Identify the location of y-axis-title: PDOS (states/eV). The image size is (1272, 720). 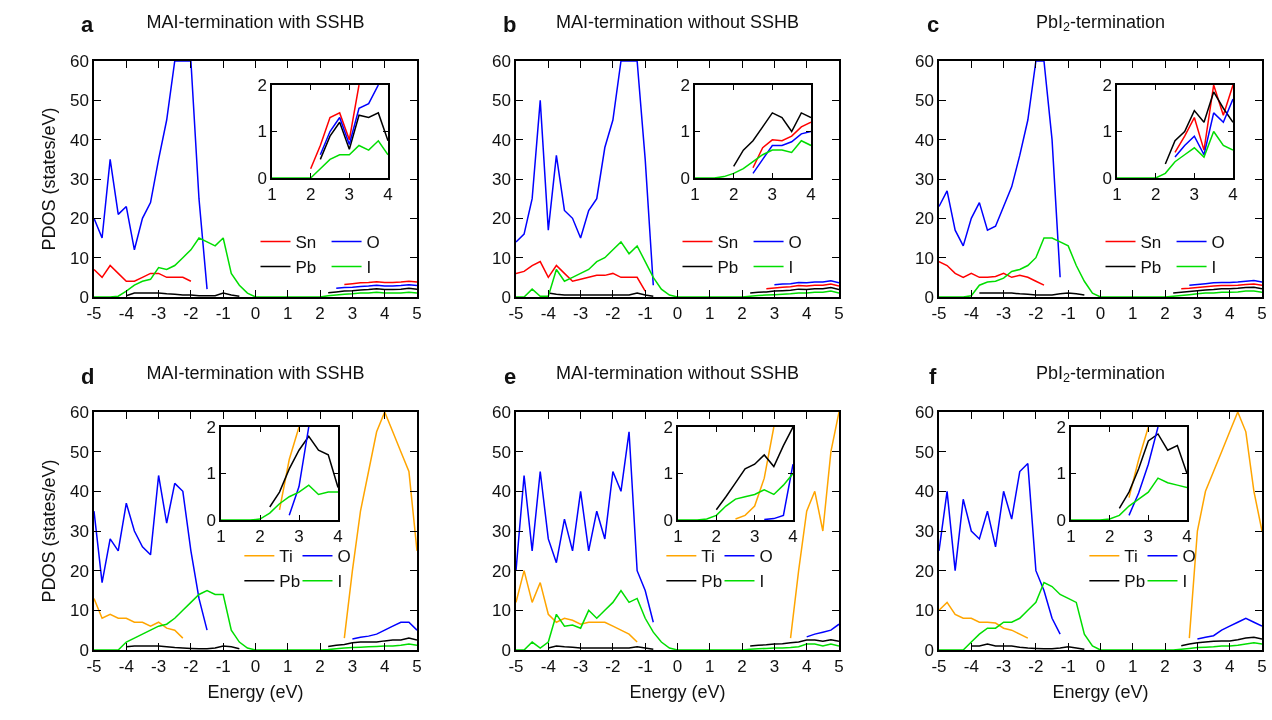
(48, 179).